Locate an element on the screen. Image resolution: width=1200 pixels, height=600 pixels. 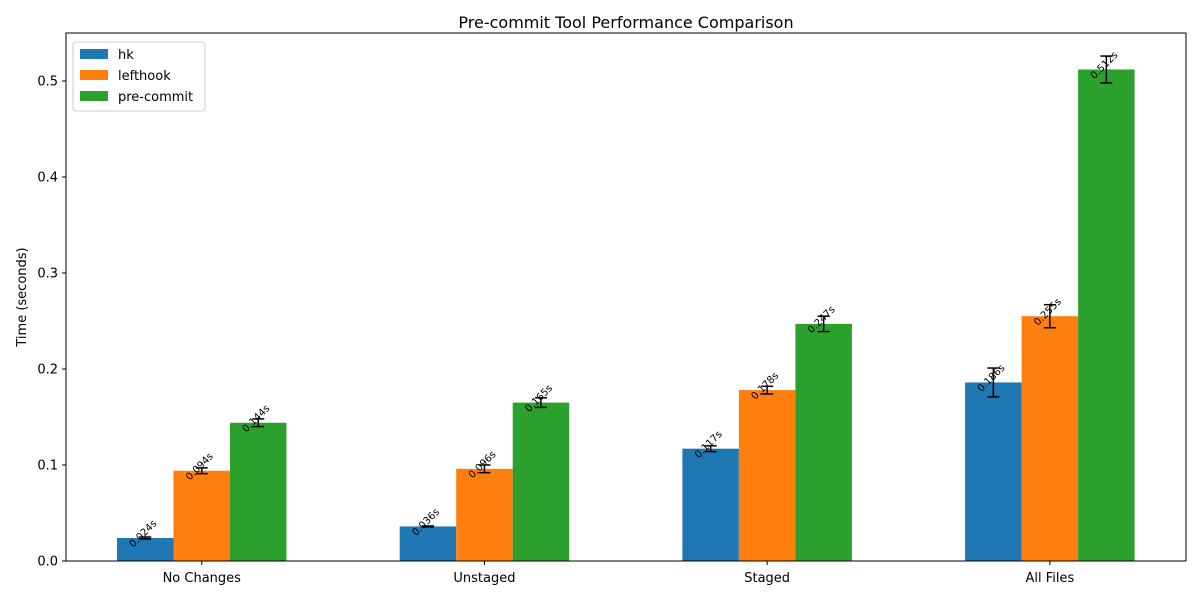
x-axis: No Changes Unstaged Staged All Files is located at coordinates (618, 573).